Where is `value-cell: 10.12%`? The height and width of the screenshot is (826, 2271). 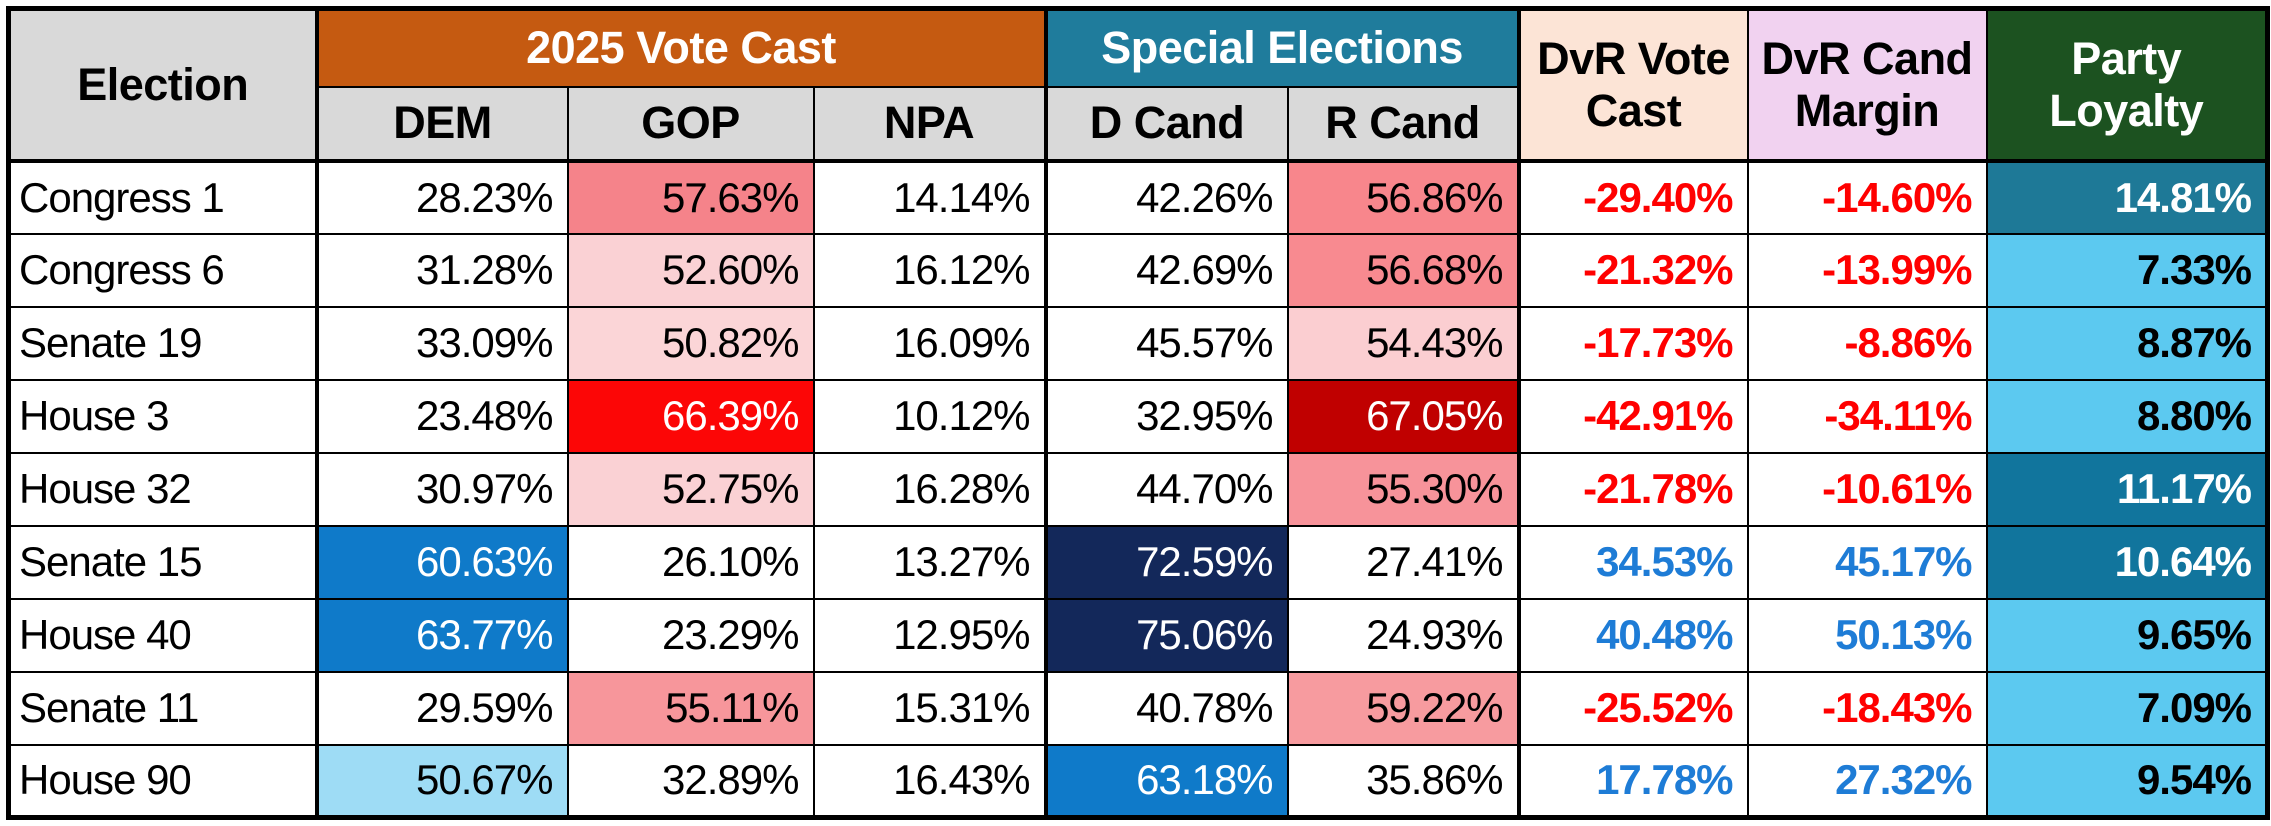
value-cell: 10.12% is located at coordinates (929, 416).